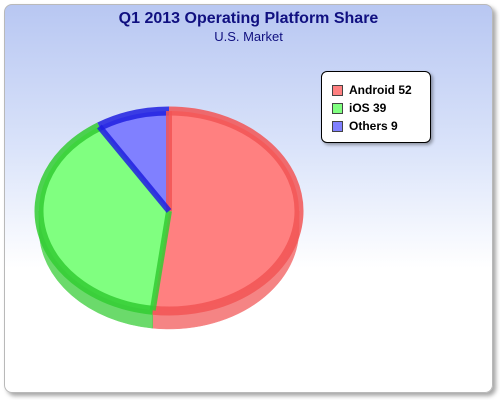  Describe the element at coordinates (337, 90) in the screenshot. I see `legend-swatch-android` at that location.